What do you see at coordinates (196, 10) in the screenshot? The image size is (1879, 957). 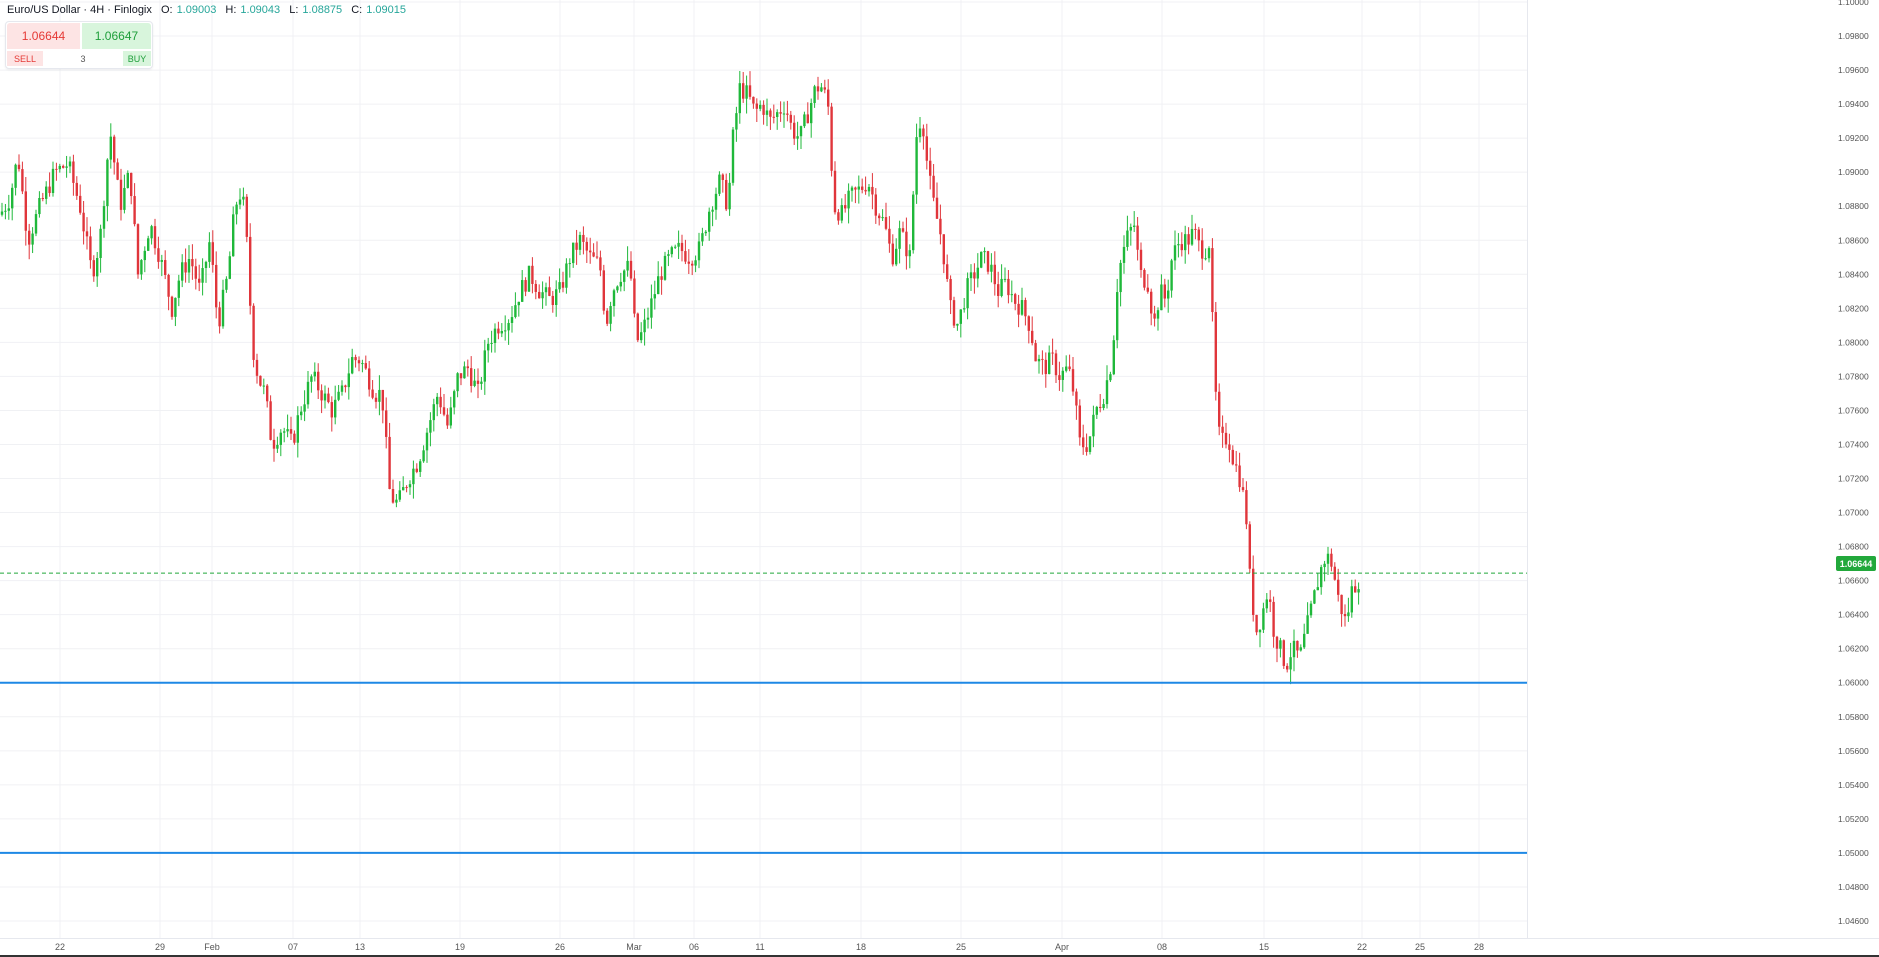 I see `open-value: 1.09003` at bounding box center [196, 10].